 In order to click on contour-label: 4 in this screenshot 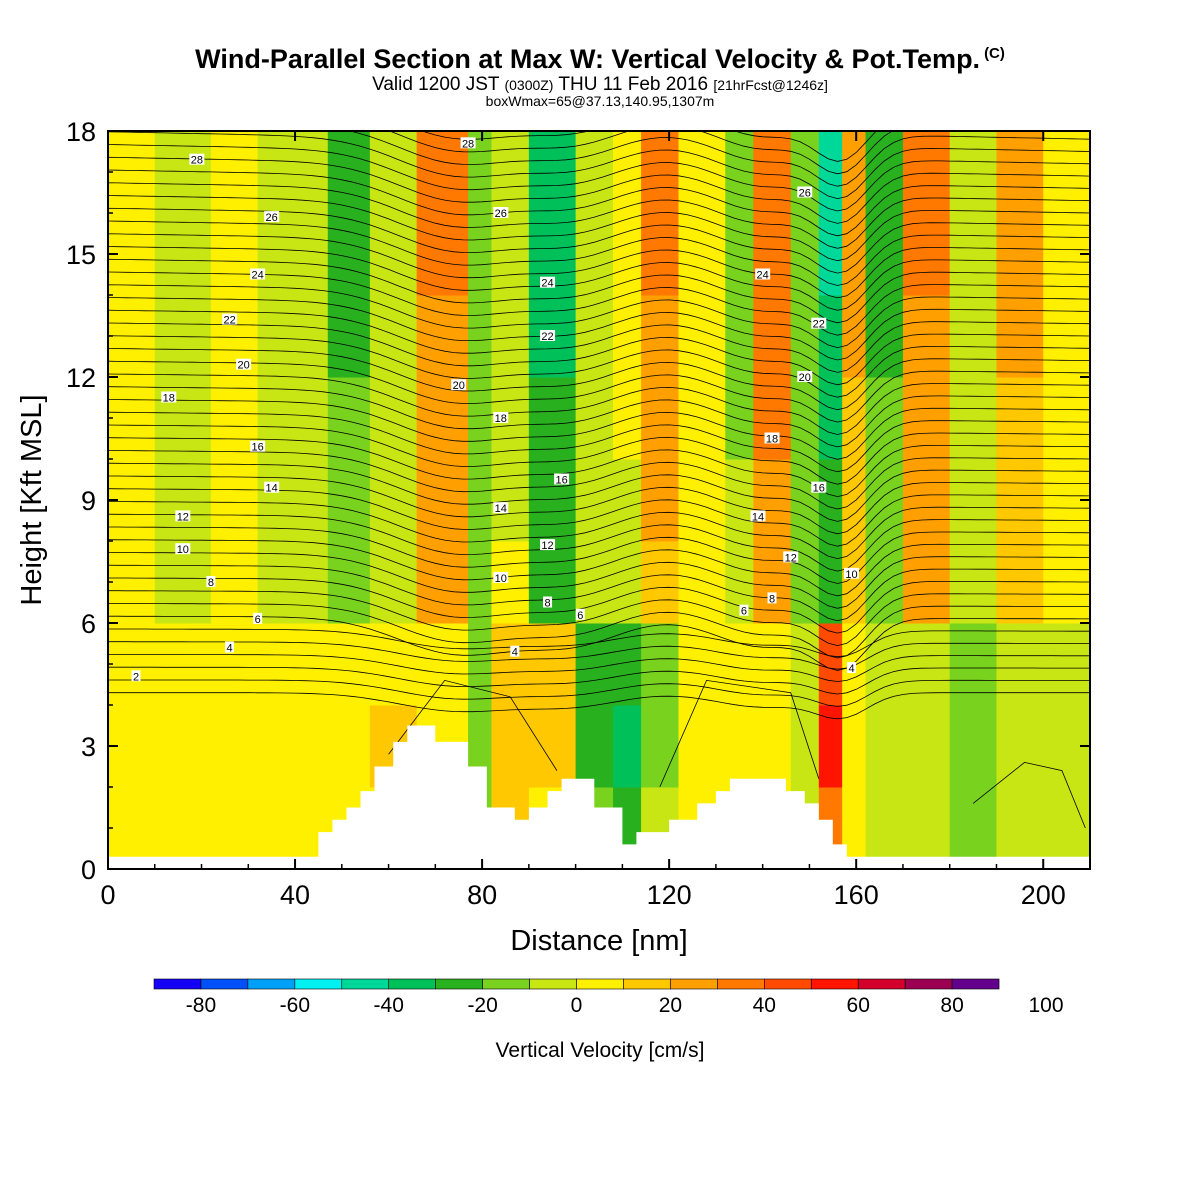, I will do `click(515, 652)`.